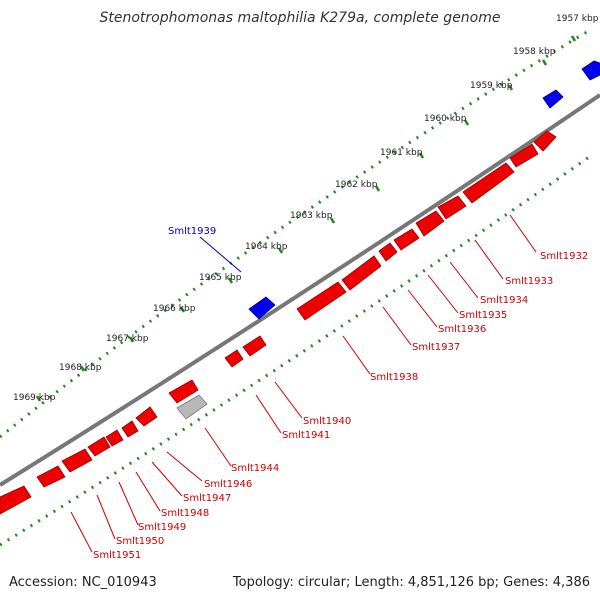 Image resolution: width=600 pixels, height=600 pixels. I want to click on ruler-label: 1966 kbp, so click(174, 309).